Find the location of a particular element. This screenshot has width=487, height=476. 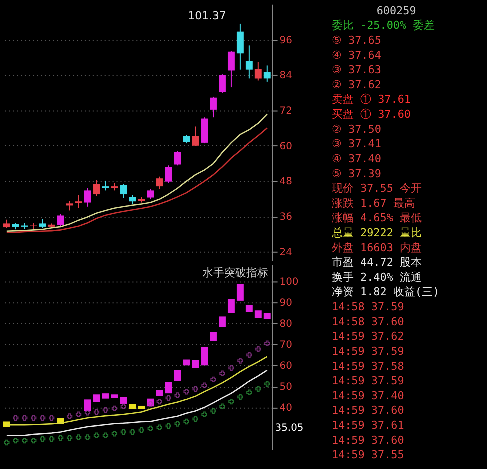

text: ④ 37.40 is located at coordinates (357, 159).